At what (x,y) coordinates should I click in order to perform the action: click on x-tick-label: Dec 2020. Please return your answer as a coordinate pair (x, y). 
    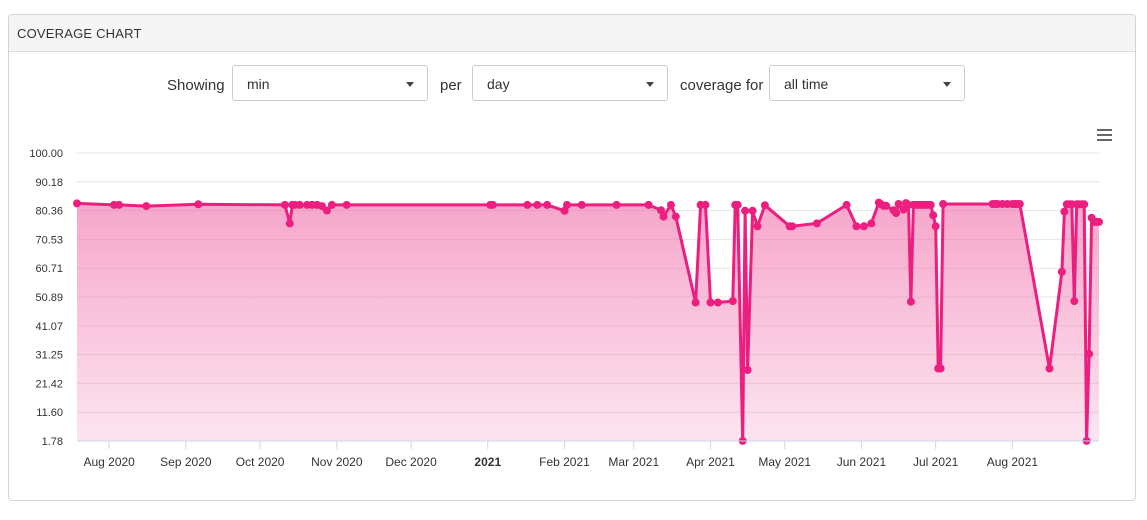
    Looking at the image, I should click on (411, 462).